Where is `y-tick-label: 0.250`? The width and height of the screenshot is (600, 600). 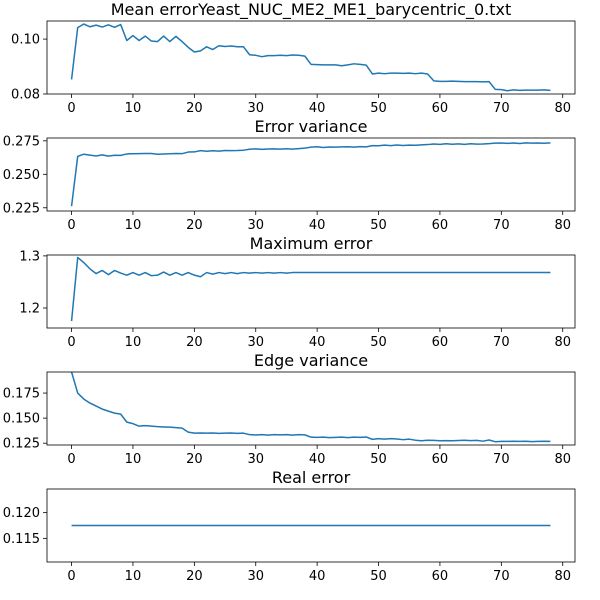 y-tick-label: 0.250 is located at coordinates (21, 175).